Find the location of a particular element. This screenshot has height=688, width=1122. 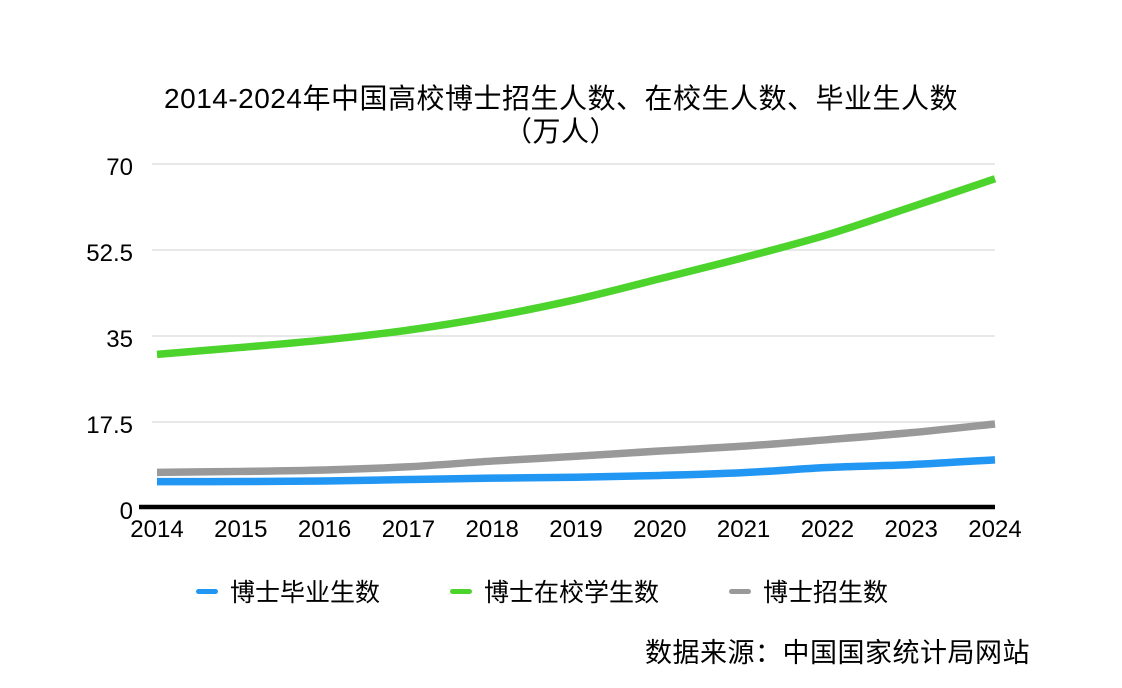

chart-subtitle: （万人） is located at coordinates (560, 131).